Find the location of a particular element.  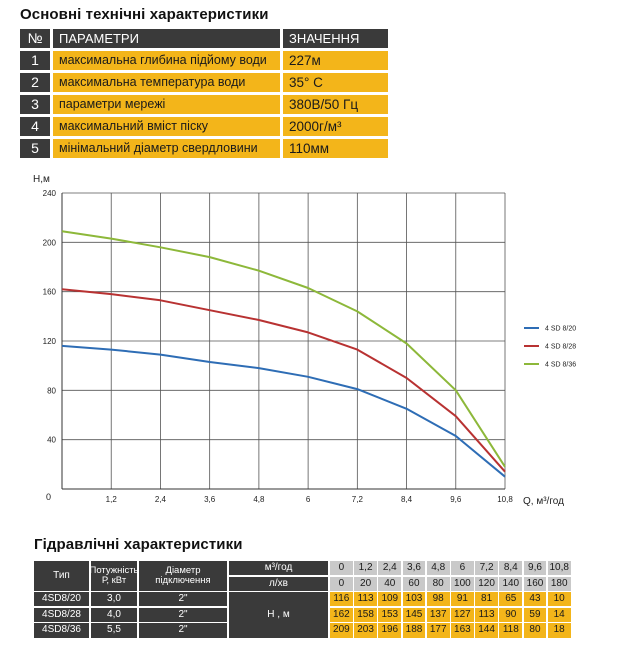

spec-row-param: максимальна глибина підйому води is located at coordinates (166, 60).